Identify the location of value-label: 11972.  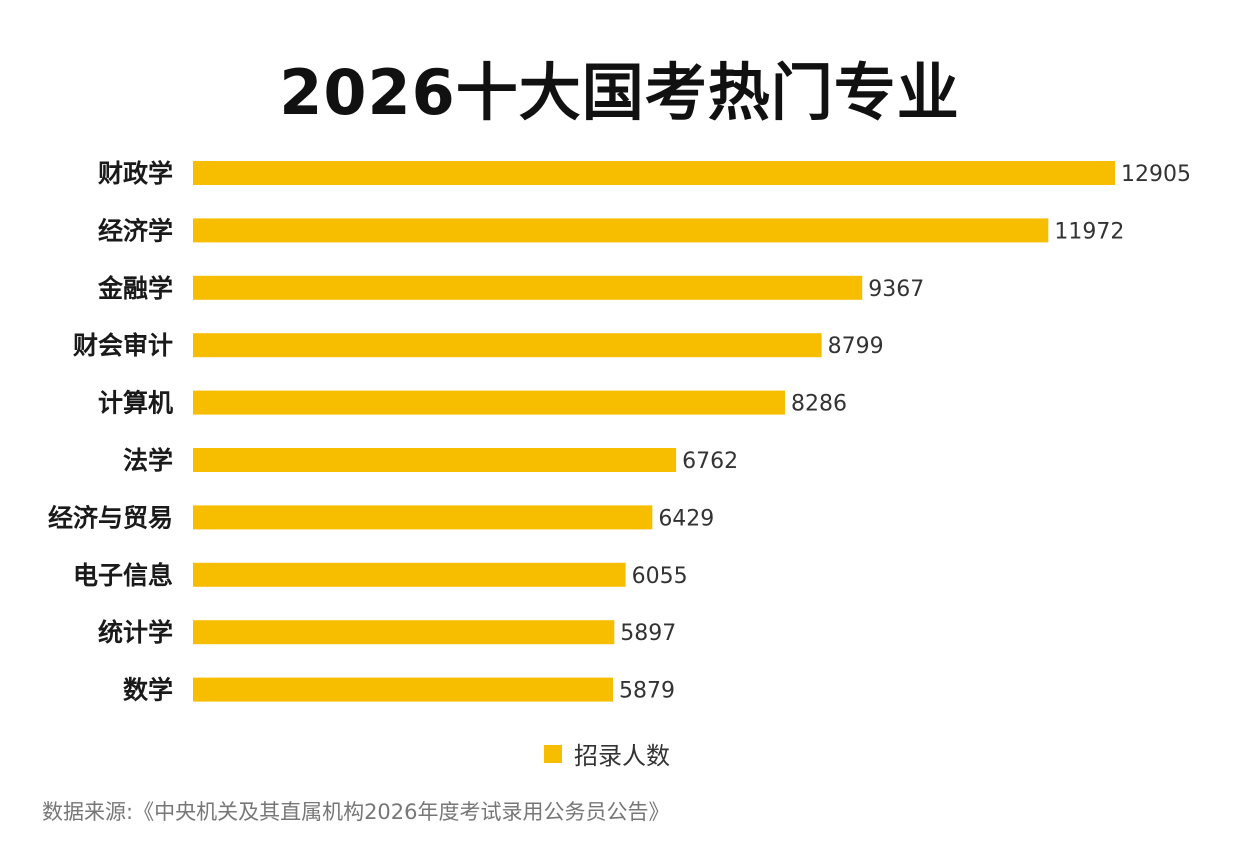
(1089, 231).